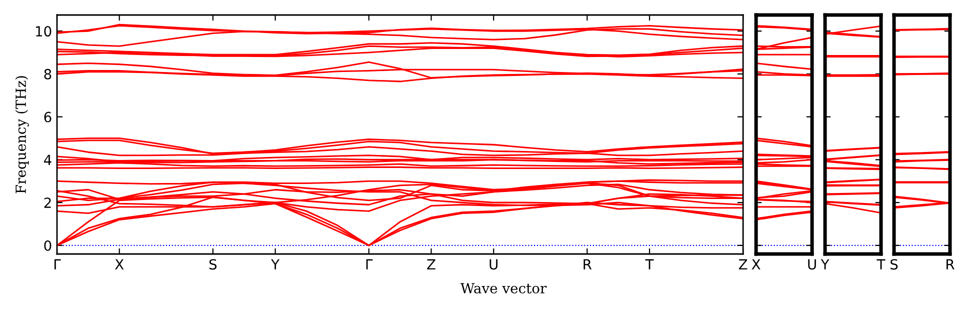 Image resolution: width=971 pixels, height=310 pixels. Describe the element at coordinates (47, 203) in the screenshot. I see `y-tick-label: 2` at that location.